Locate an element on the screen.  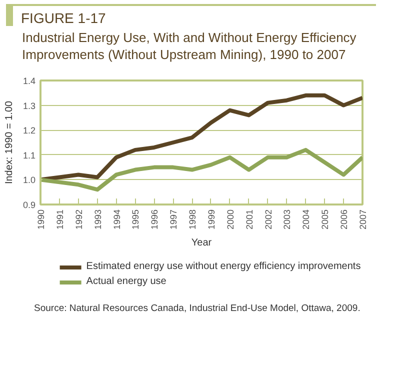
x-tick-label: 1996 is located at coordinates (155, 219).